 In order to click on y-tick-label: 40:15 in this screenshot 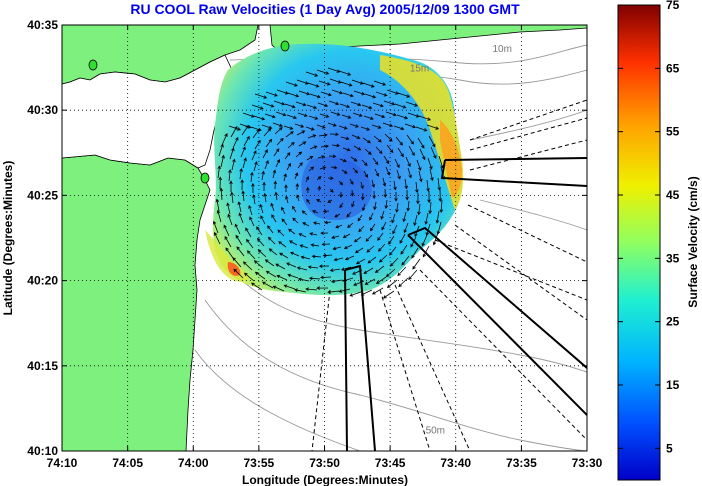, I will do `click(42, 366)`.